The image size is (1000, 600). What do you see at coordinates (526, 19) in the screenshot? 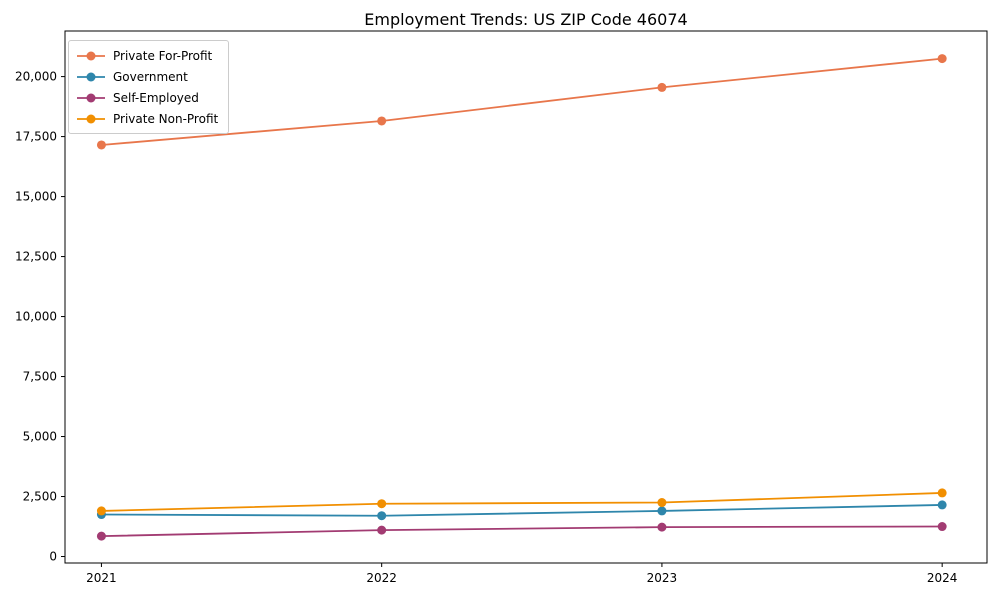
I see `chart-title: Employment Trends: US ZIP Code 46074` at bounding box center [526, 19].